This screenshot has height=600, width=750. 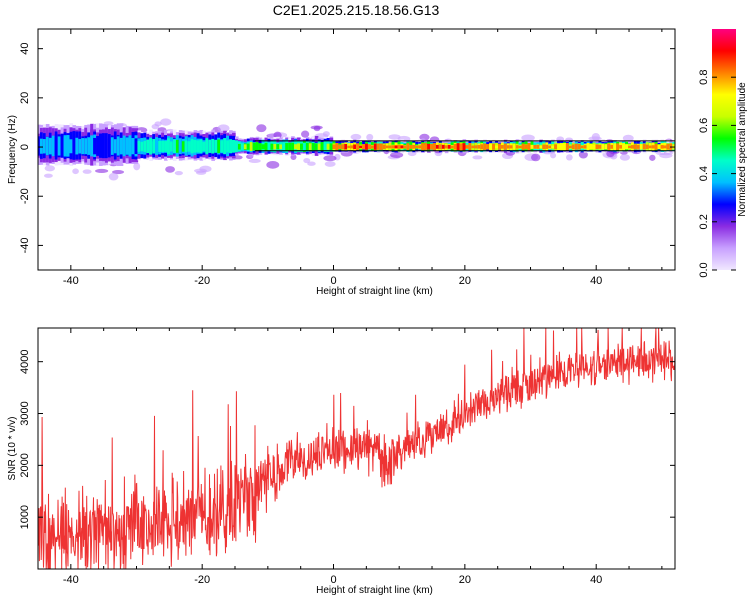 What do you see at coordinates (25, 517) in the screenshot?
I see `snr-ytick-label: 1000` at bounding box center [25, 517].